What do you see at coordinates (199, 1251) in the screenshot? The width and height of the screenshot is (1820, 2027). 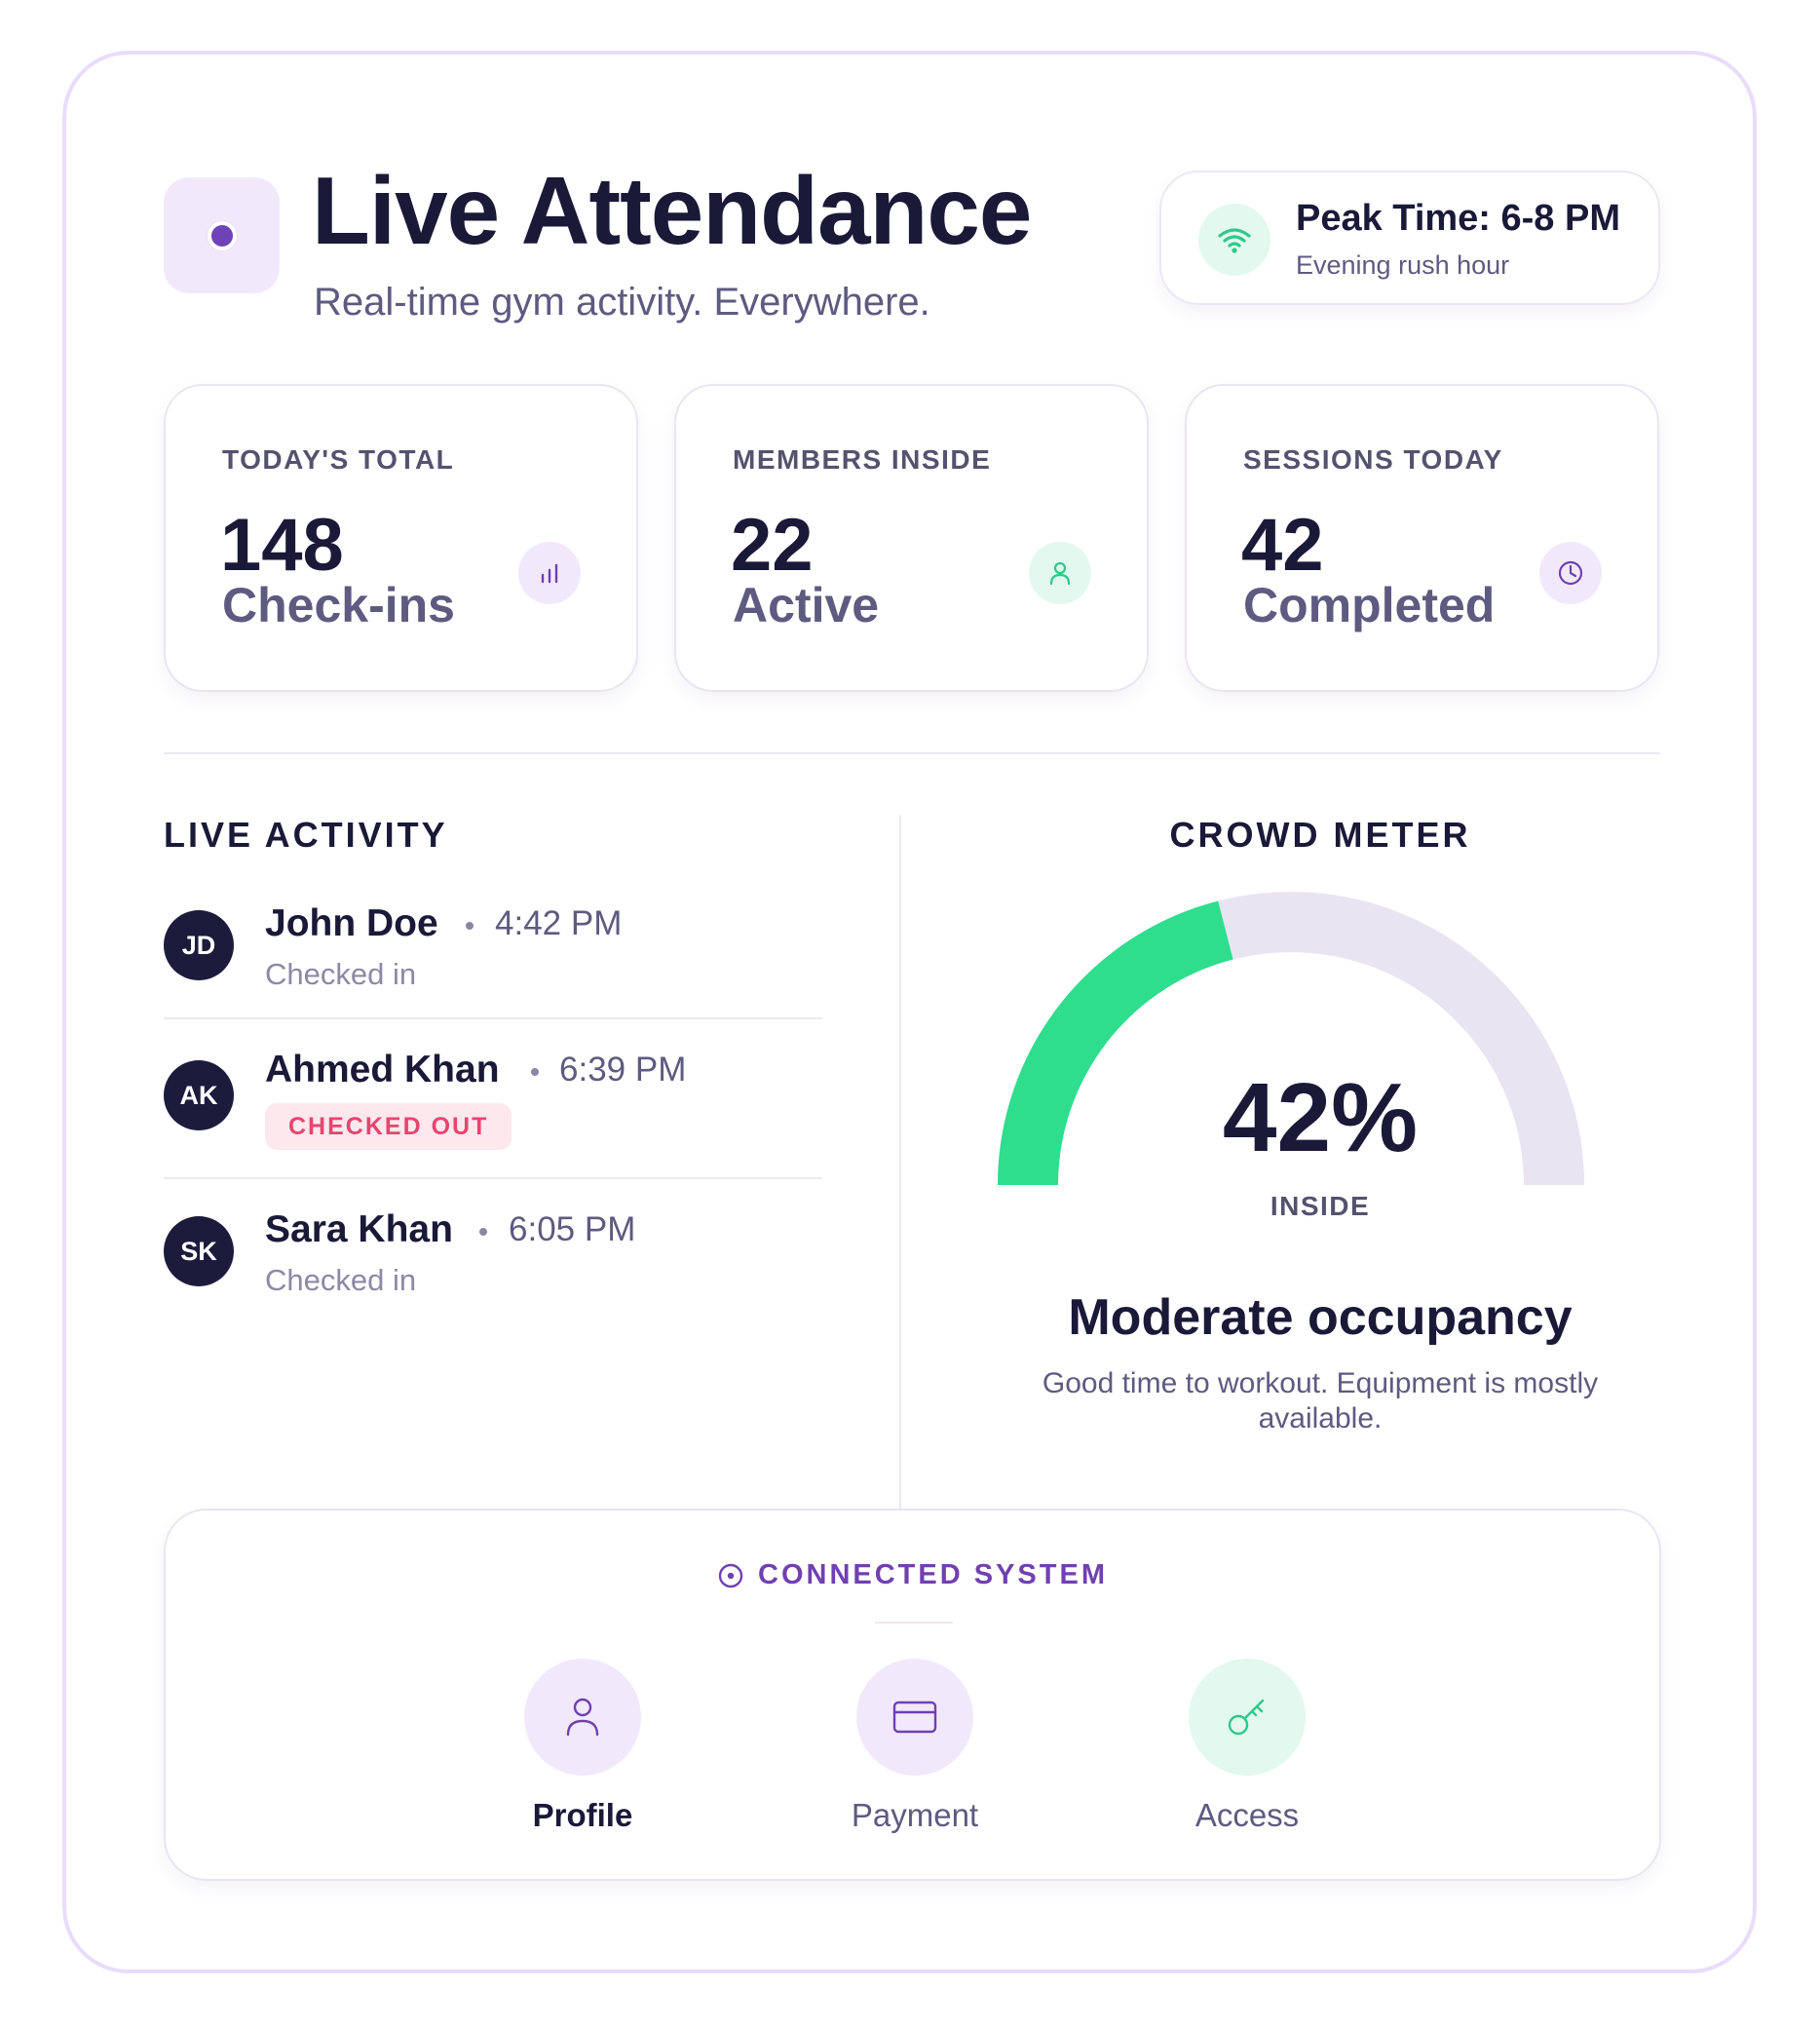 I see `avatar: SK` at bounding box center [199, 1251].